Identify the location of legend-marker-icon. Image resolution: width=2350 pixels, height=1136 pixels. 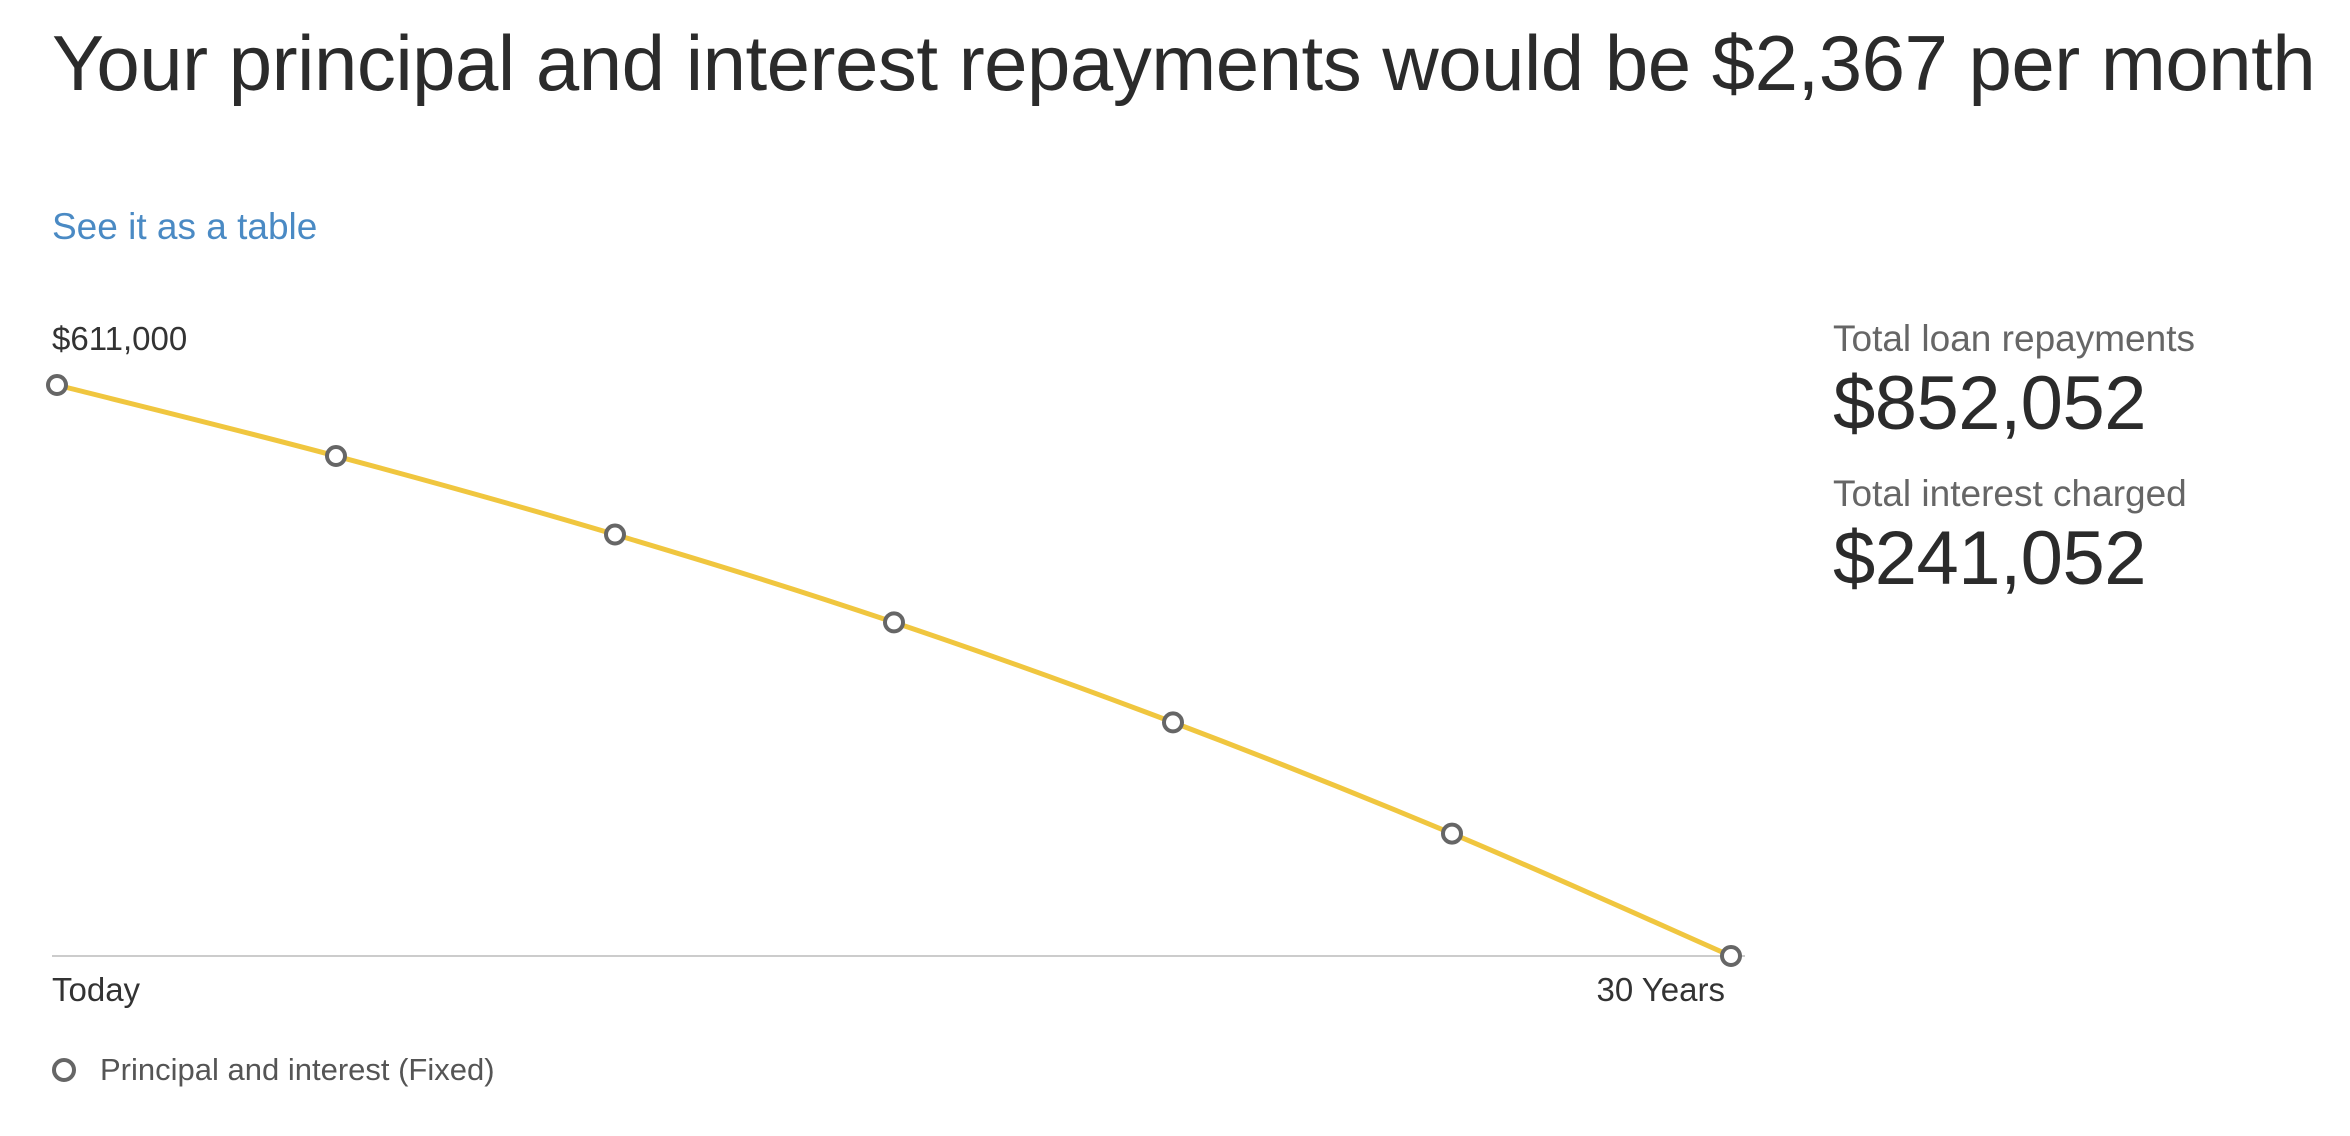
(64, 1070).